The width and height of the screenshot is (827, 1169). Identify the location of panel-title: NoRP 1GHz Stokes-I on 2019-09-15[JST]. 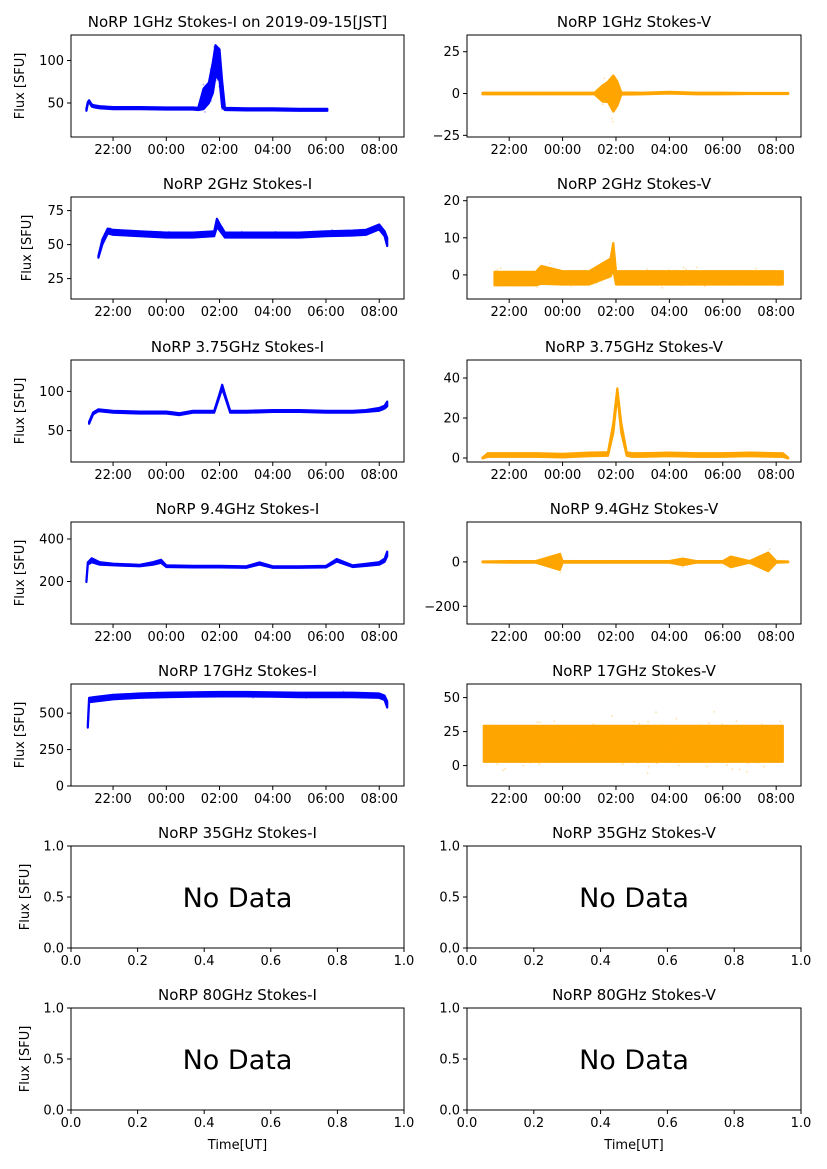
(238, 22).